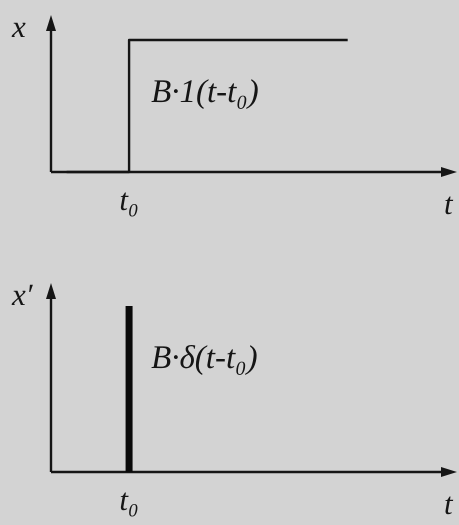  What do you see at coordinates (22, 294) in the screenshot?
I see `y-axis-title: x′` at bounding box center [22, 294].